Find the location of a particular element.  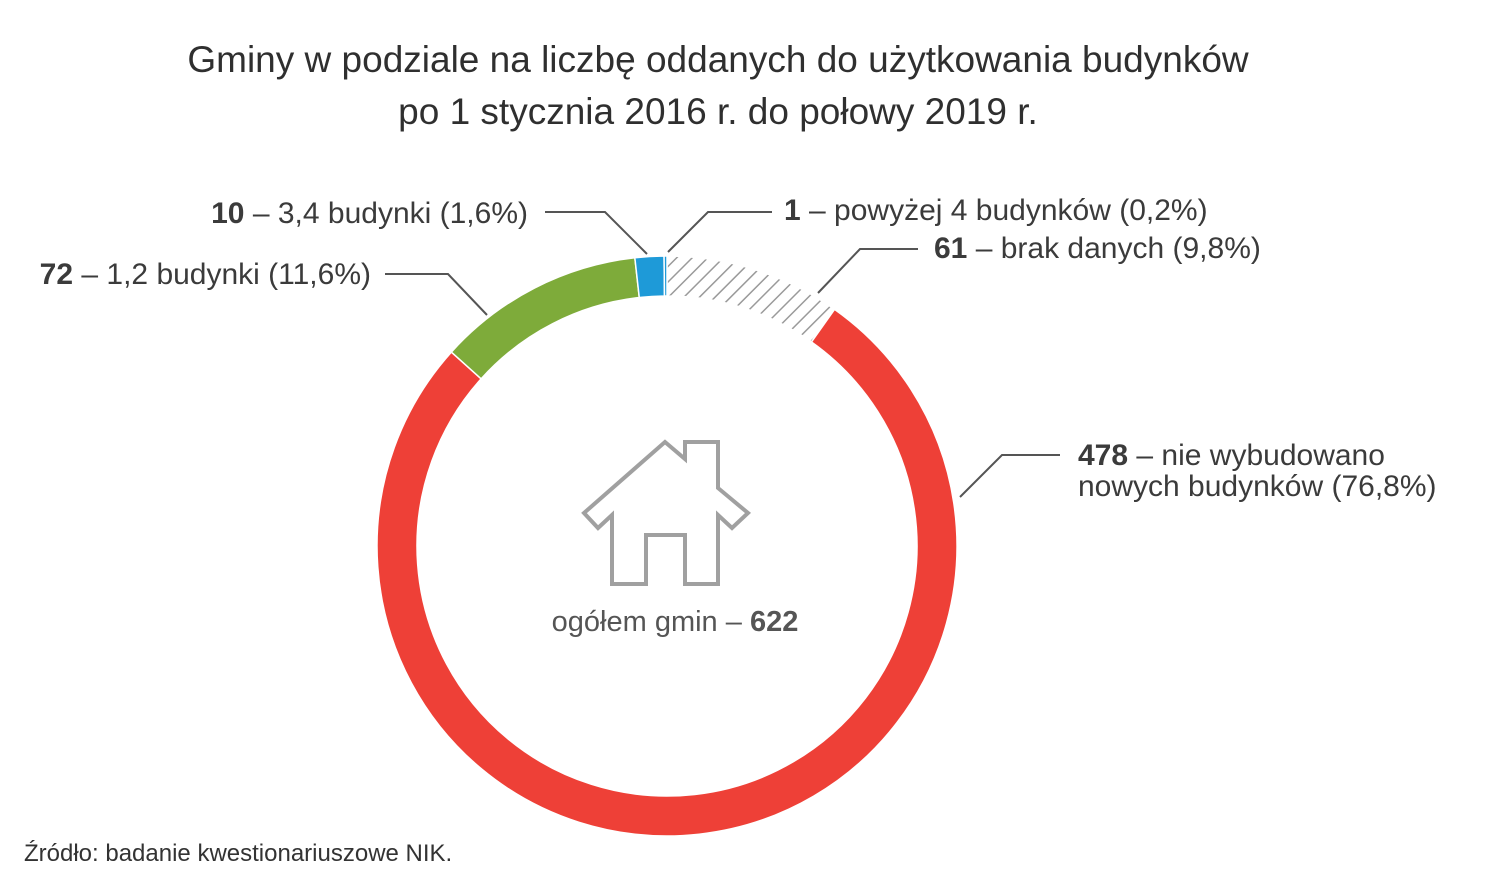

house-icon is located at coordinates (666, 512).